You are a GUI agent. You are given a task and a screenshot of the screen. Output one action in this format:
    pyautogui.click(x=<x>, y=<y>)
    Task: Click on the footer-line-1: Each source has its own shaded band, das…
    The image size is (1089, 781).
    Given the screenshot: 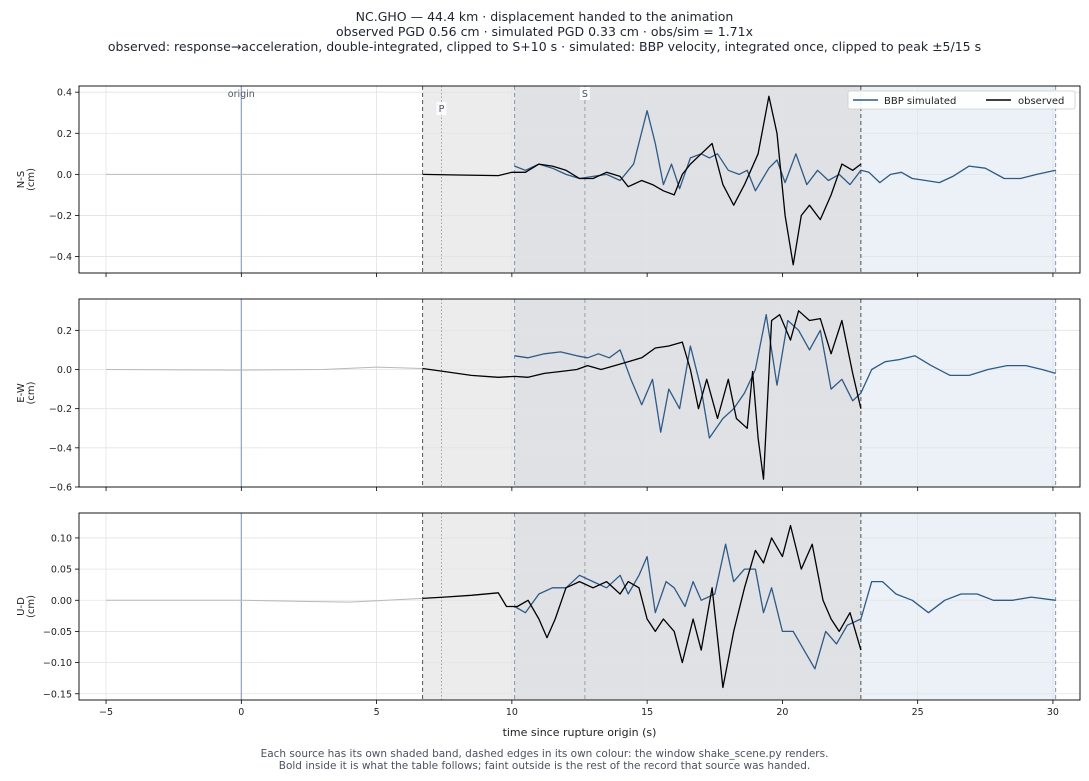 What is the action you would take?
    pyautogui.click(x=544, y=754)
    